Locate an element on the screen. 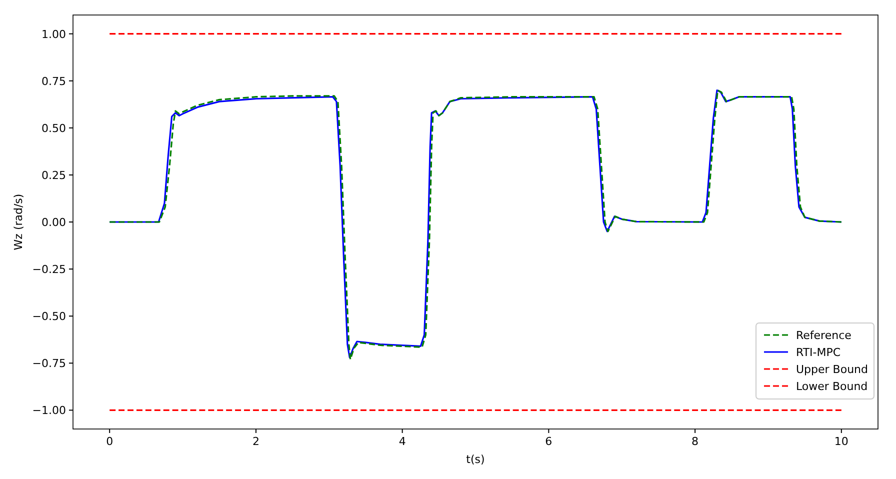 The image size is (896, 479). legend-label: RTI-MPC is located at coordinates (818, 352).